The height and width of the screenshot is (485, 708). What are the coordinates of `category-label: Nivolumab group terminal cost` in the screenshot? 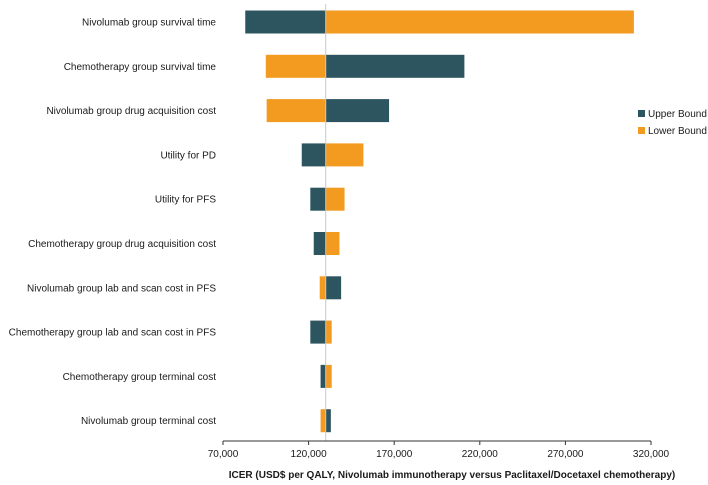 It's located at (148, 421).